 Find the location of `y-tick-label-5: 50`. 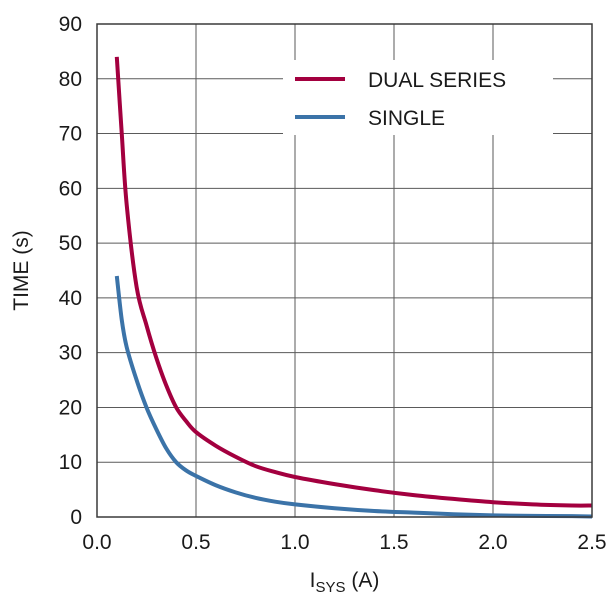

y-tick-label-5: 50 is located at coordinates (70, 243).